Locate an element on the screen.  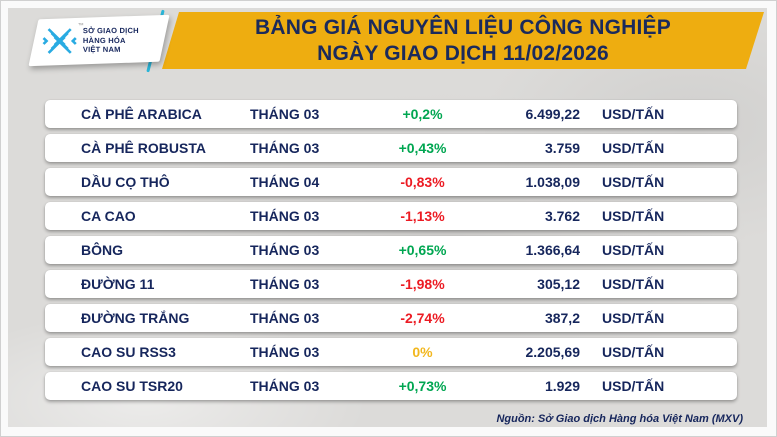
change-percent: +0,2% is located at coordinates (422, 114).